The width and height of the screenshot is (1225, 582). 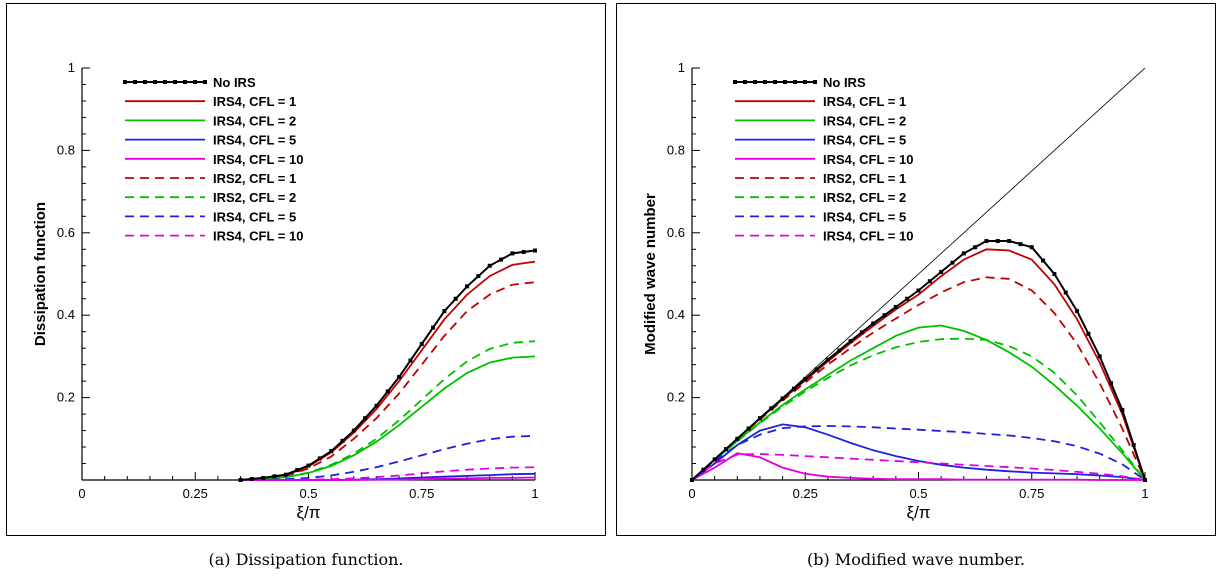 I want to click on x-tick-label: 0.5, so click(x=918, y=493).